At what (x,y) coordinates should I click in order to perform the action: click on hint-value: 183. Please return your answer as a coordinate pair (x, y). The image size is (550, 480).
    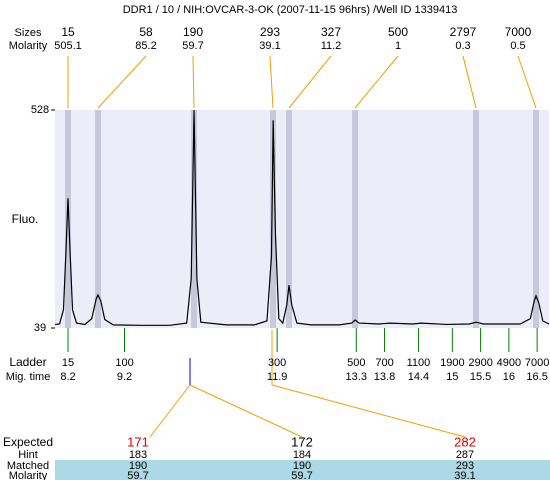
    Looking at the image, I should click on (138, 455).